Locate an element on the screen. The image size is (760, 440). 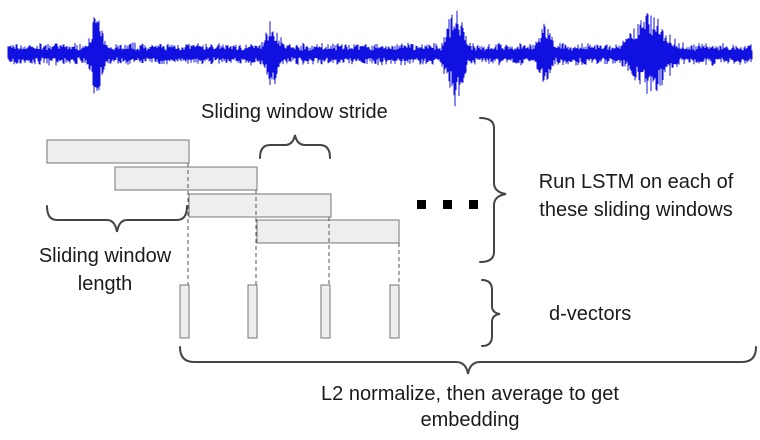
run-lstm-brace is located at coordinates (493, 190).